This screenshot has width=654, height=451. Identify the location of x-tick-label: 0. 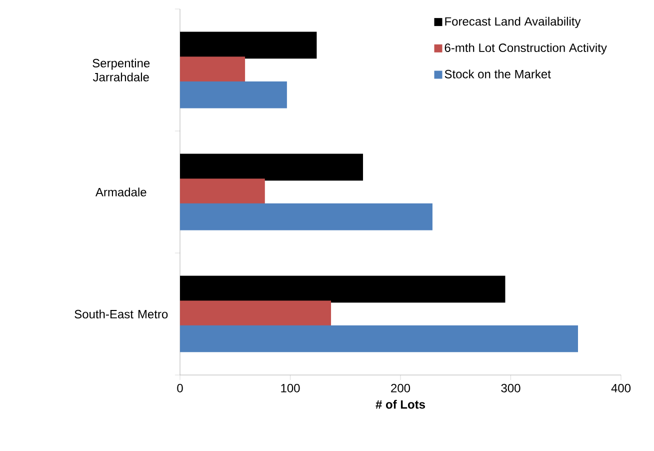
(180, 388).